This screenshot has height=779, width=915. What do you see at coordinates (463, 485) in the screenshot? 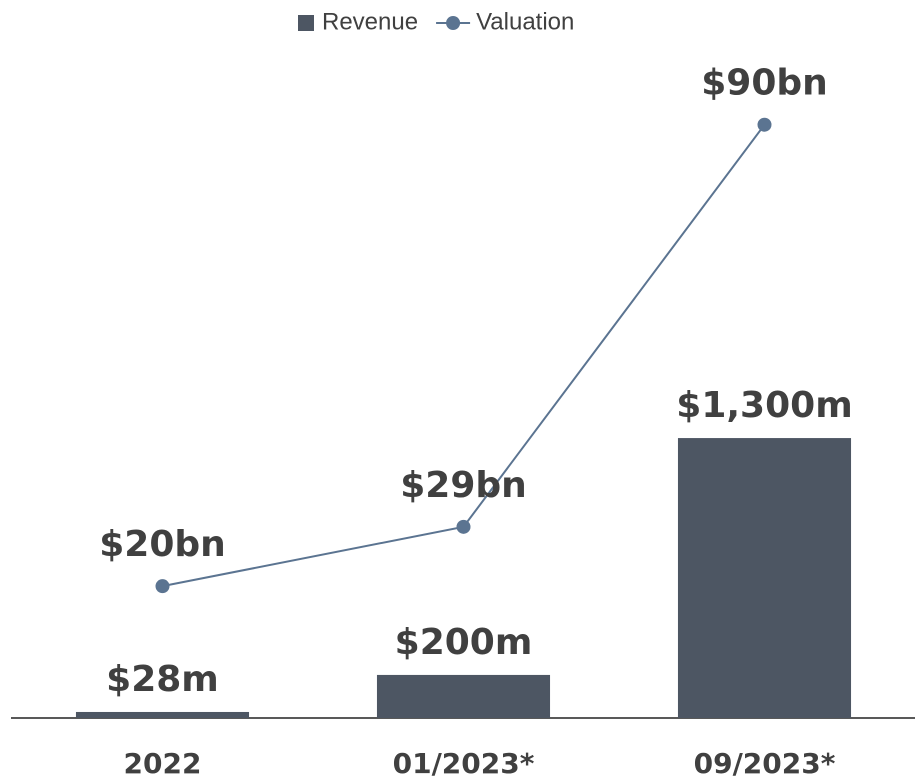
I see `line-value-label: $29bn` at bounding box center [463, 485].